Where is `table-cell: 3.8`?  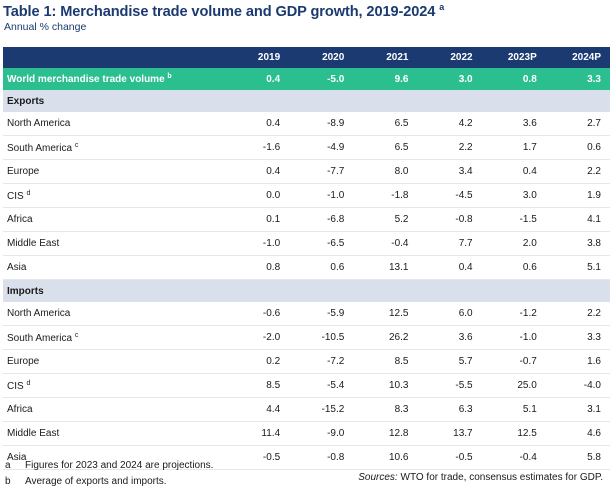
table-cell: 3.8 is located at coordinates (577, 243).